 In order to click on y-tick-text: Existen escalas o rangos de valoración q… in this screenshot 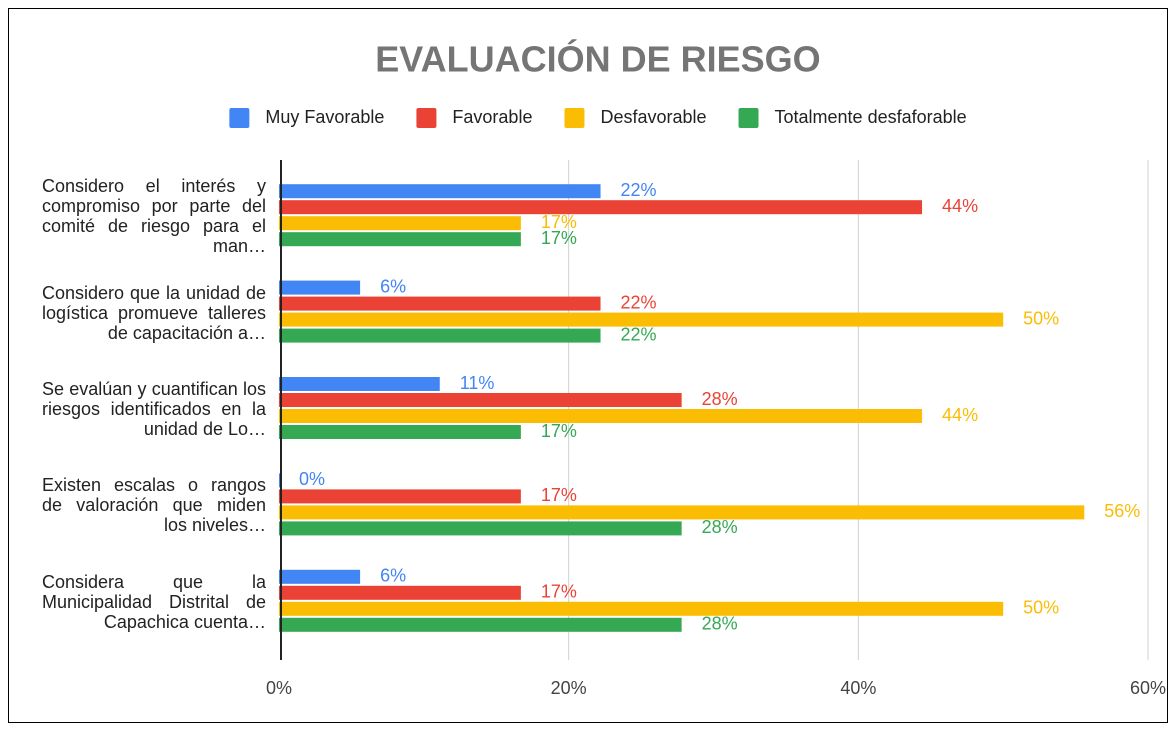, I will do `click(154, 505)`.